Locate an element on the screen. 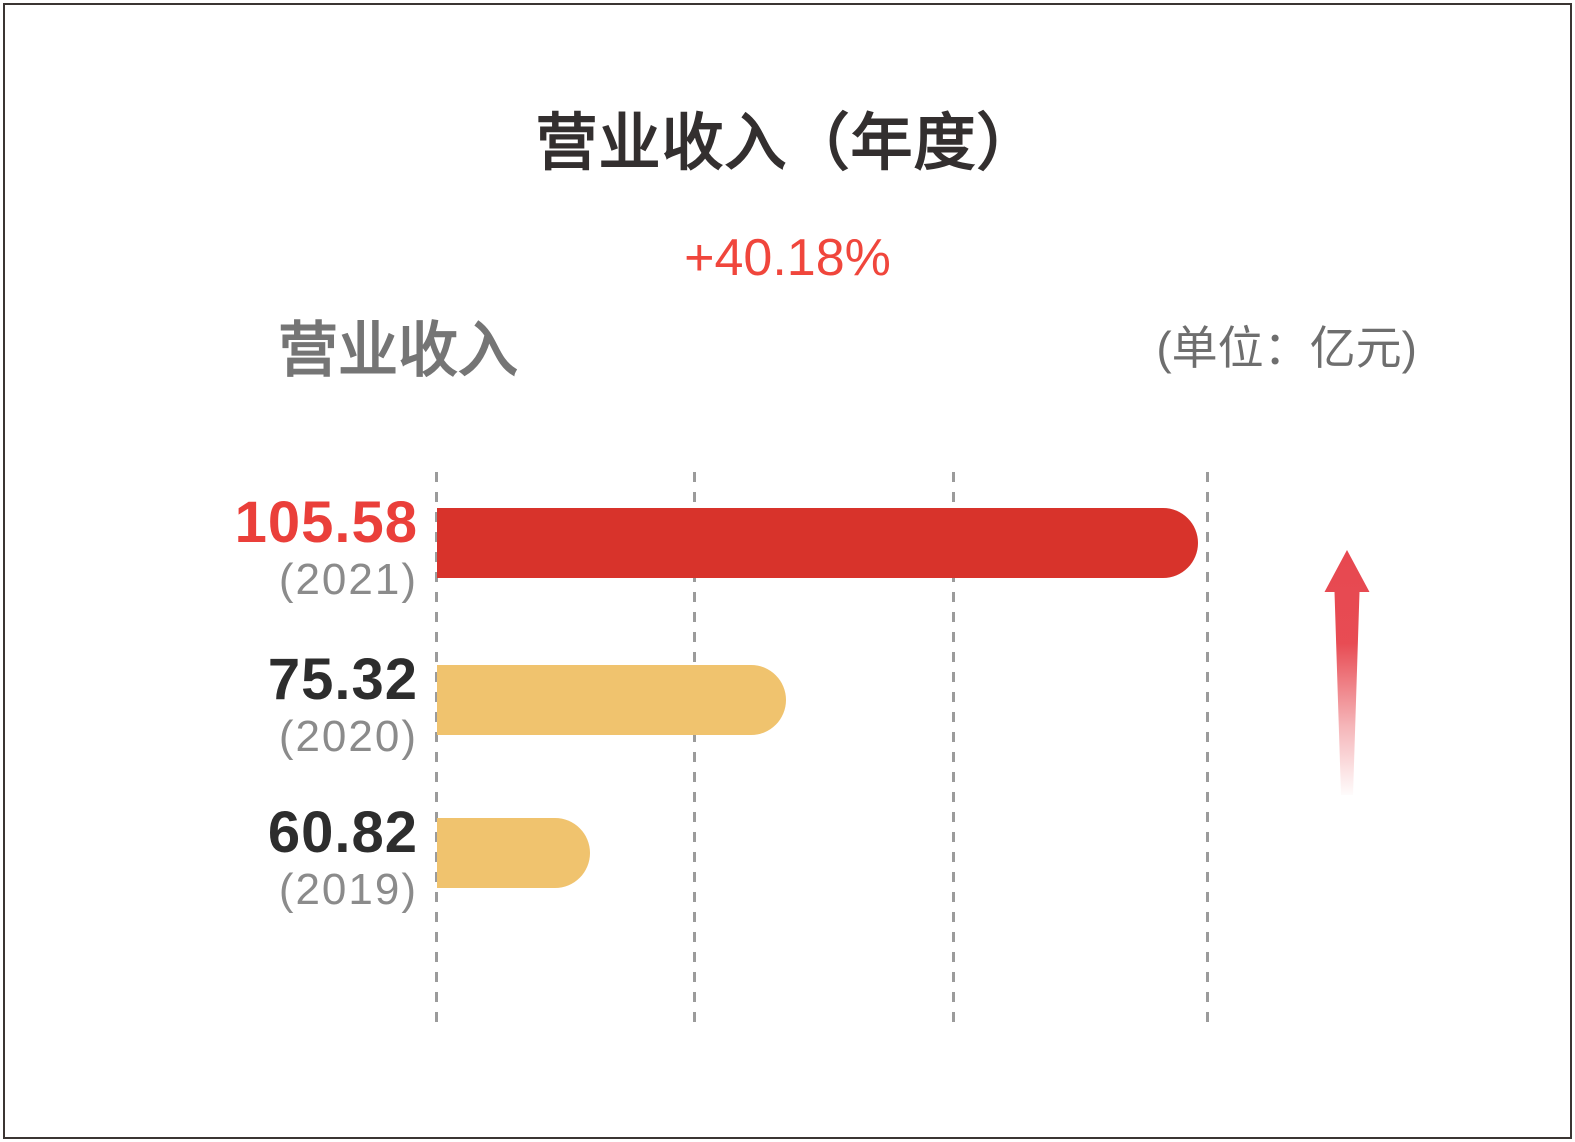  row-label-2020: 75.32 (2020) is located at coordinates (218, 705).